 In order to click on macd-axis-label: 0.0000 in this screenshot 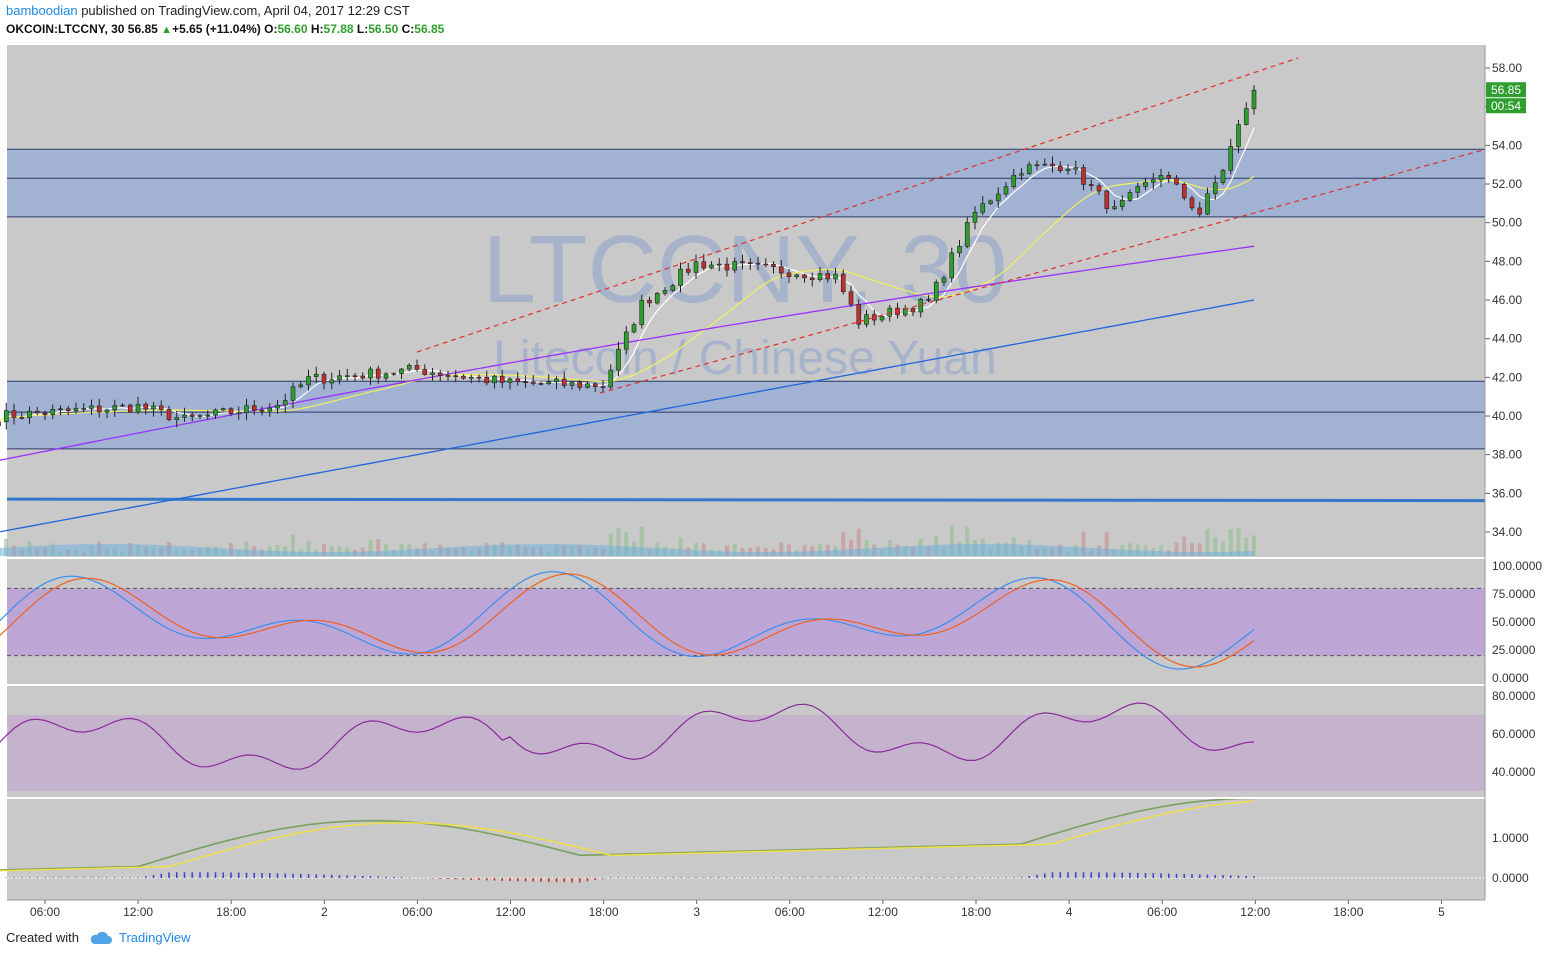, I will do `click(1510, 878)`.